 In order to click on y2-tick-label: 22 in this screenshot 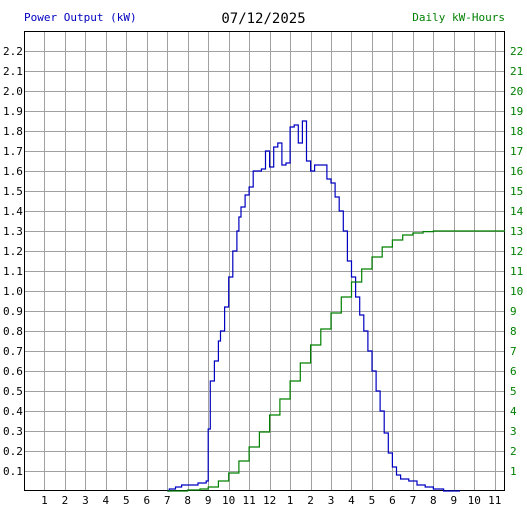, I will do `click(516, 51)`.